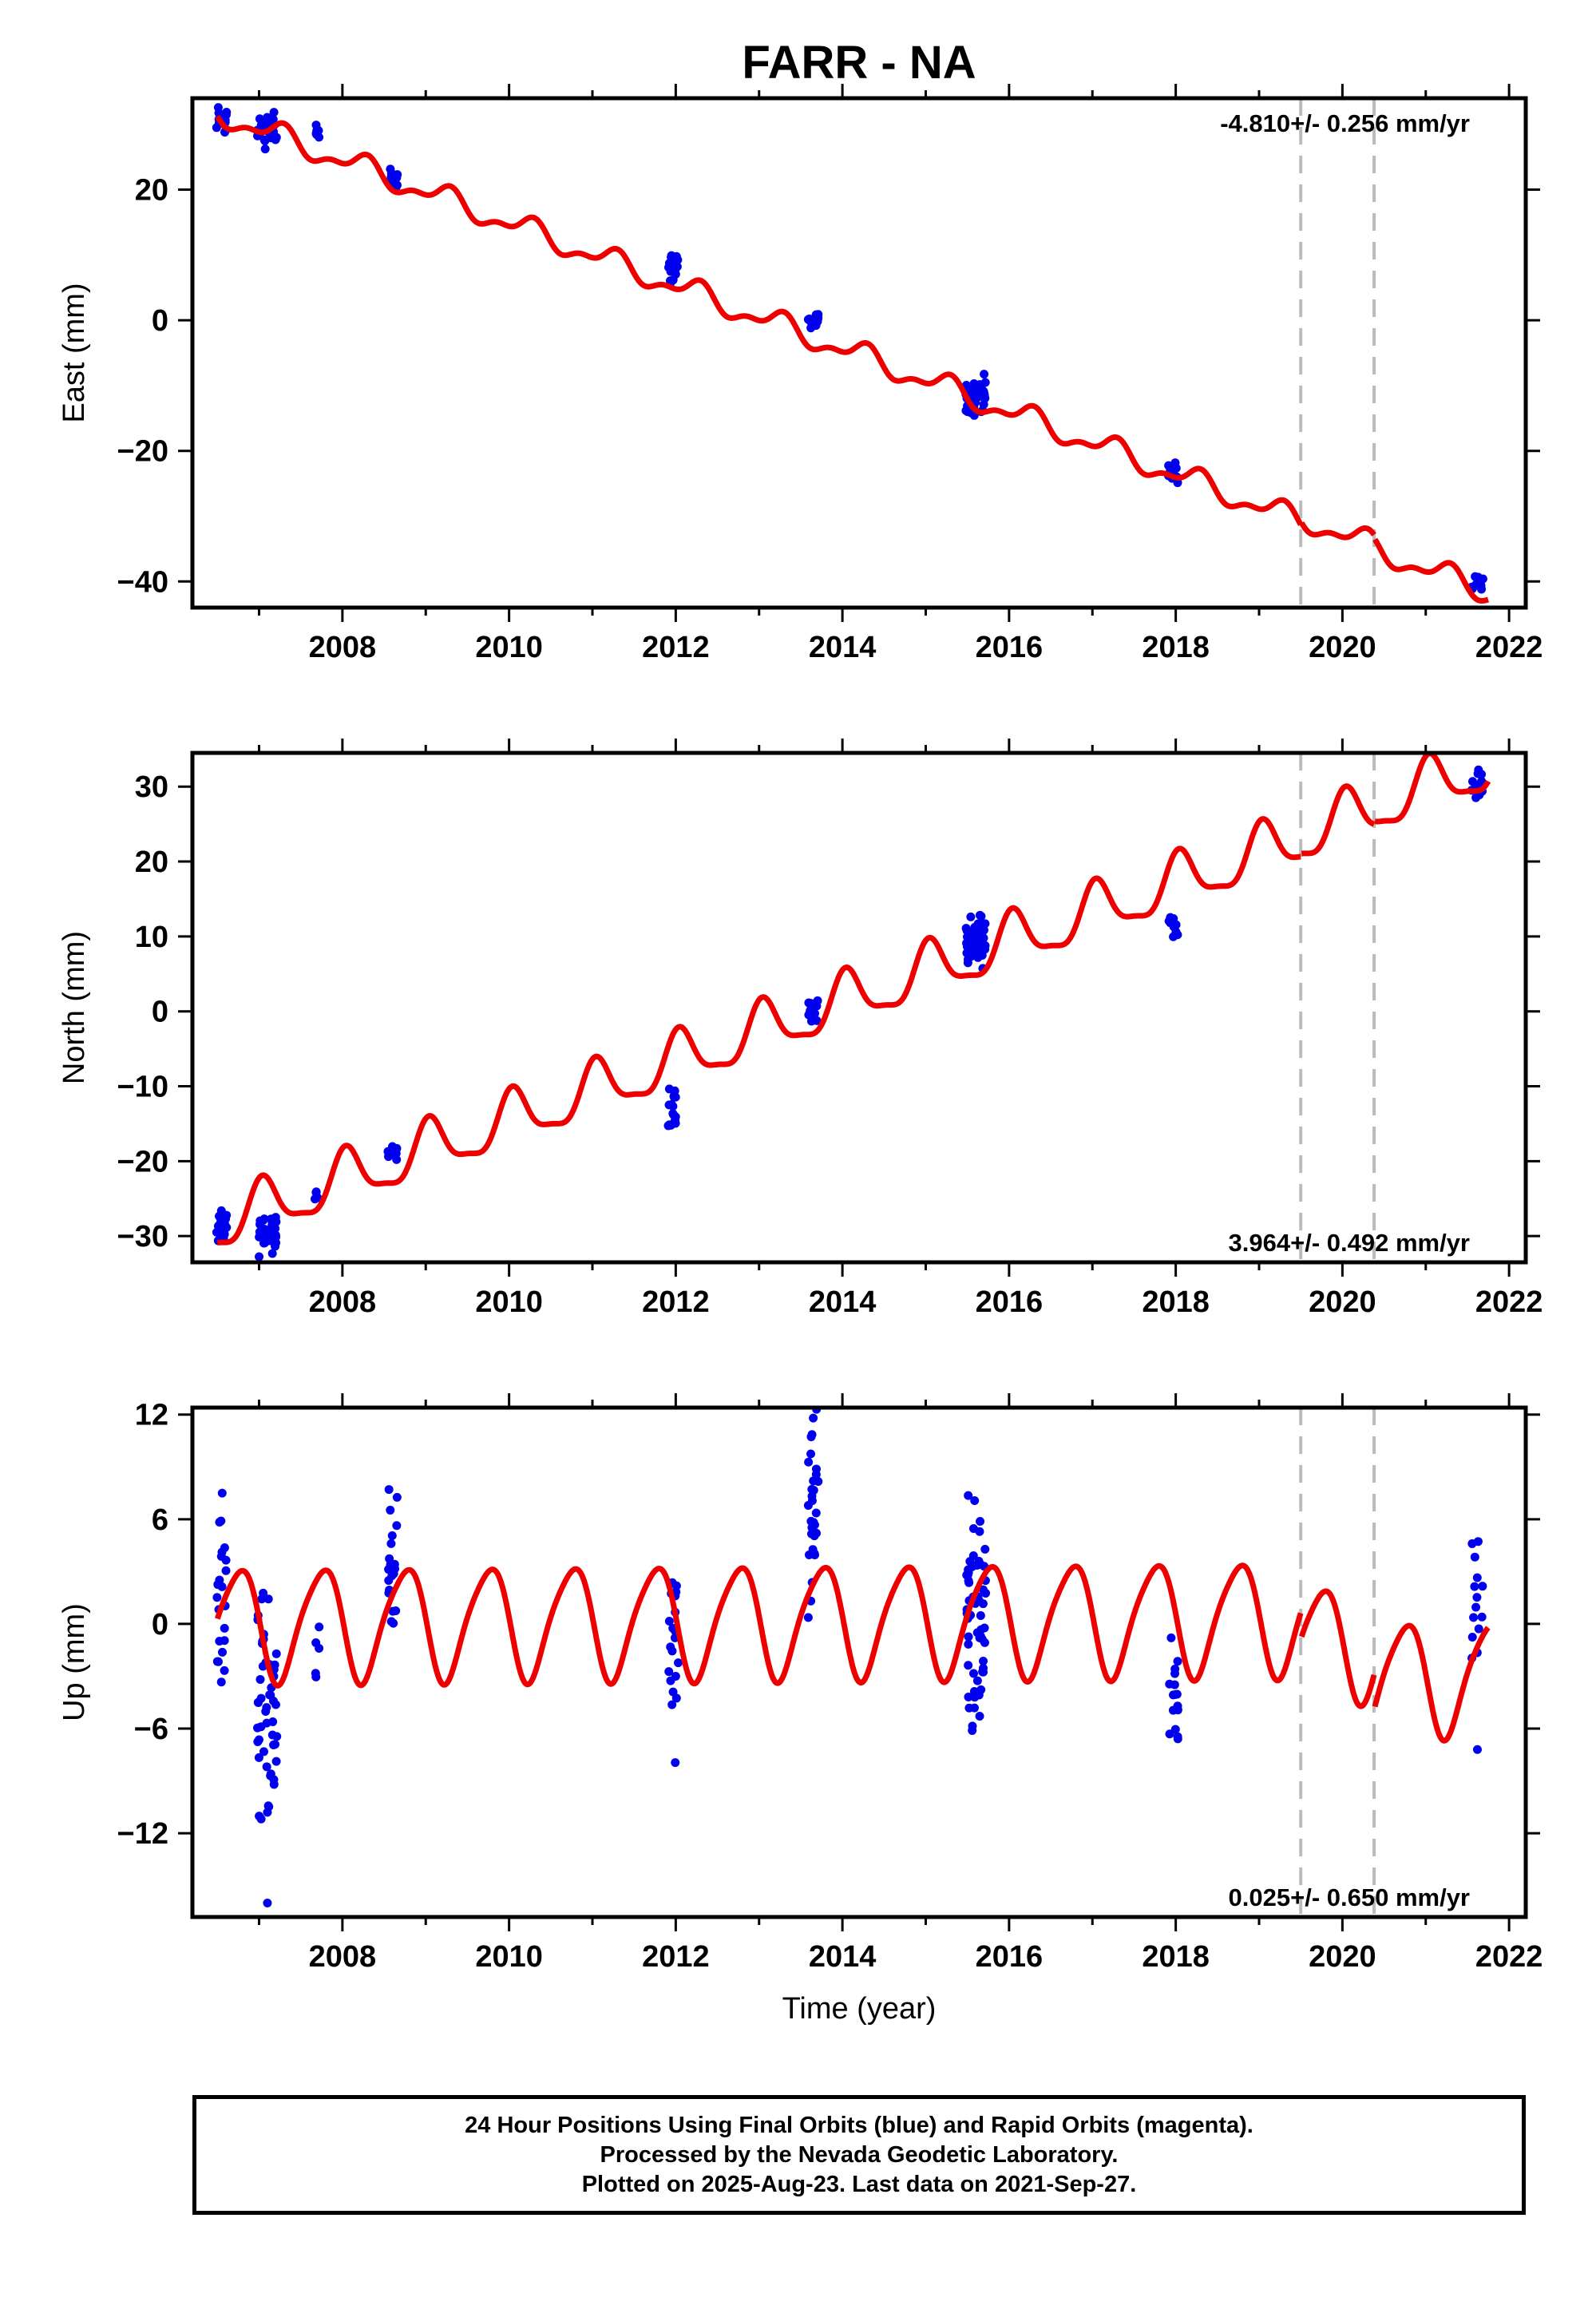 The width and height of the screenshot is (1596, 2317). Describe the element at coordinates (1509, 647) in the screenshot. I see `x-tick-label: 2022` at that location.